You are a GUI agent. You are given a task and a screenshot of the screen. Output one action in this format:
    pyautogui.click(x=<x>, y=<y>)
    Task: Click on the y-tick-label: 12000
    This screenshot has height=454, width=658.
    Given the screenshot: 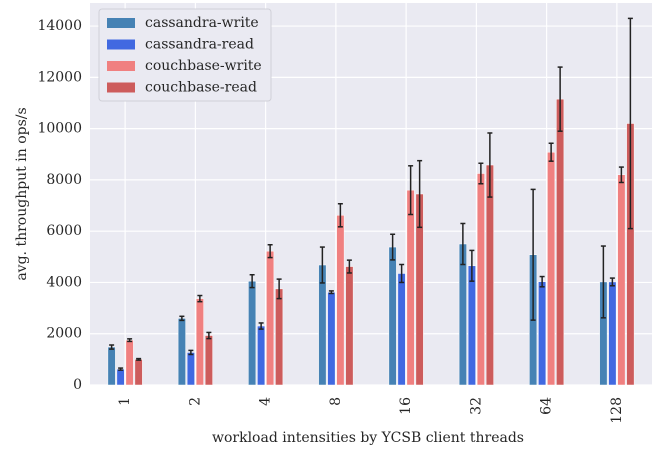 What is the action you would take?
    pyautogui.click(x=59, y=77)
    